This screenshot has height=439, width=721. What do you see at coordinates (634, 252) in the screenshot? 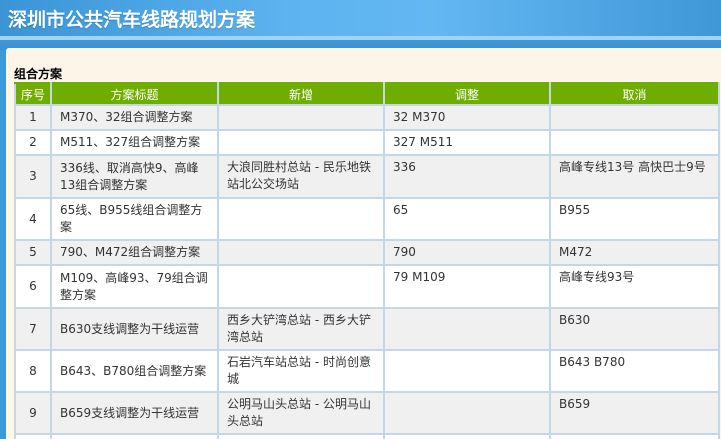
I see `cell-cancel: M472` at bounding box center [634, 252].